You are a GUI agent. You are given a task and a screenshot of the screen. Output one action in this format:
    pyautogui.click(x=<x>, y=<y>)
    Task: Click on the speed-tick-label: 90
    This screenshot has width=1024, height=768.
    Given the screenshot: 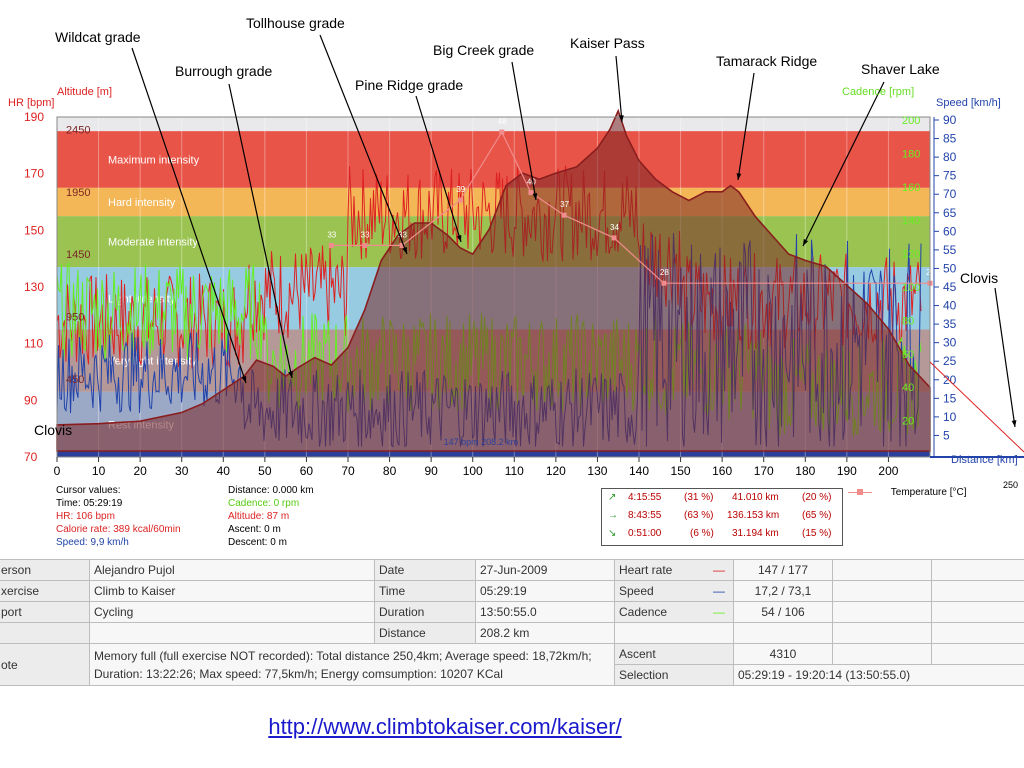 What is the action you would take?
    pyautogui.click(x=950, y=120)
    